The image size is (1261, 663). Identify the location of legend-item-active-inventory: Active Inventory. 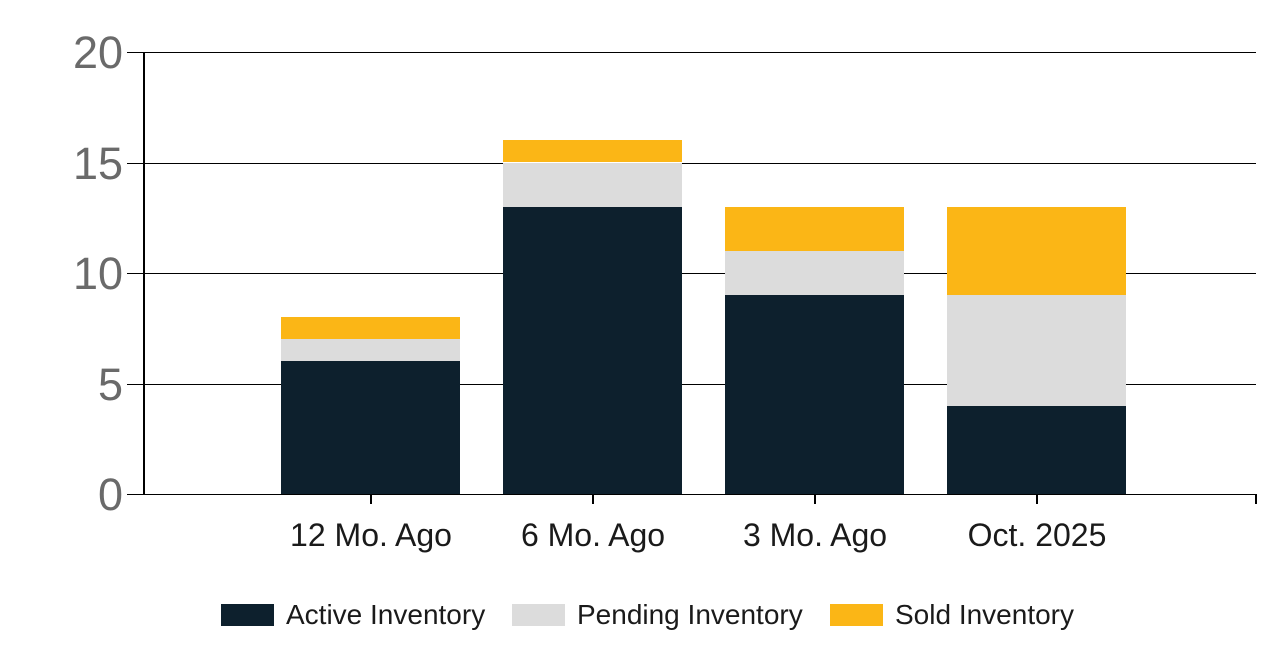
(353, 615).